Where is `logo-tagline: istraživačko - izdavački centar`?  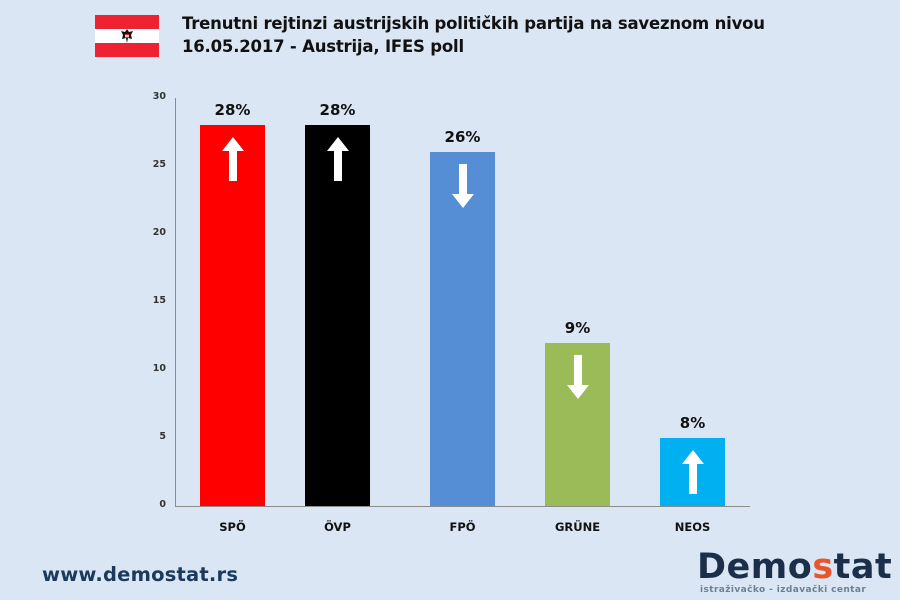
logo-tagline: istraživačko - izdavački centar is located at coordinates (783, 590).